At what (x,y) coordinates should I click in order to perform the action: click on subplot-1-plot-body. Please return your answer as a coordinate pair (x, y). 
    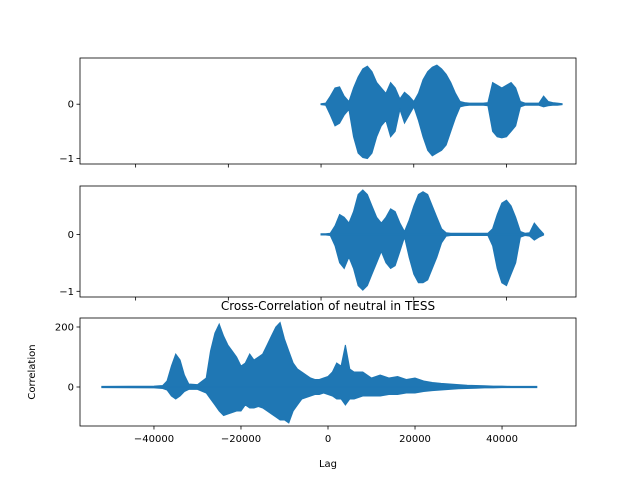
    Looking at the image, I should click on (441, 112).